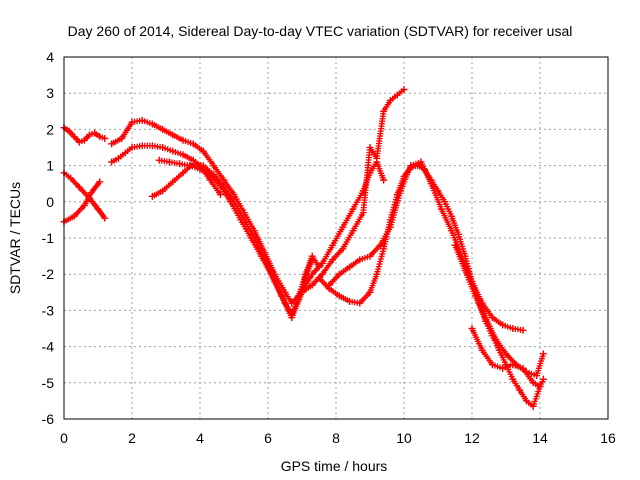 The image size is (640, 480). Describe the element at coordinates (15, 238) in the screenshot. I see `y-axis-label: SDTVAR / TECUs` at that location.